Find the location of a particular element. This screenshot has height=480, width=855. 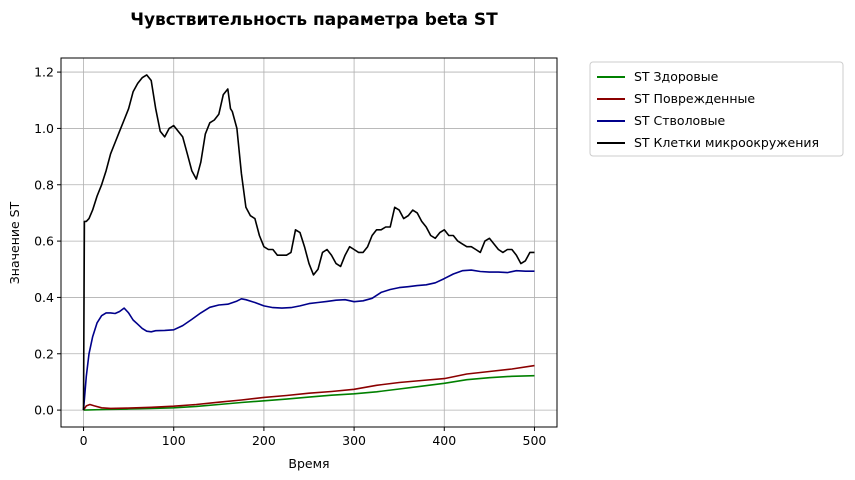

series-line-damaged is located at coordinates (308, 387).